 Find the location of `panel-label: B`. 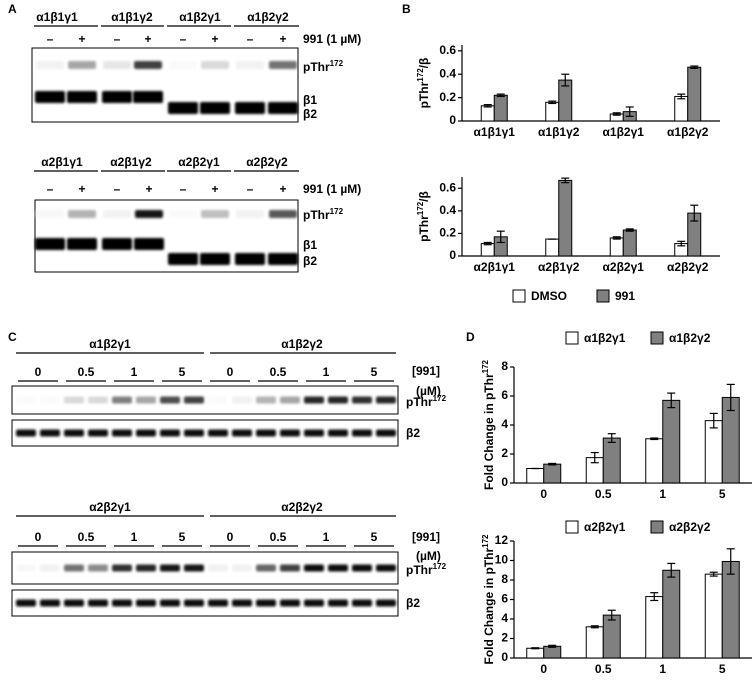

panel-label: B is located at coordinates (406, 9).